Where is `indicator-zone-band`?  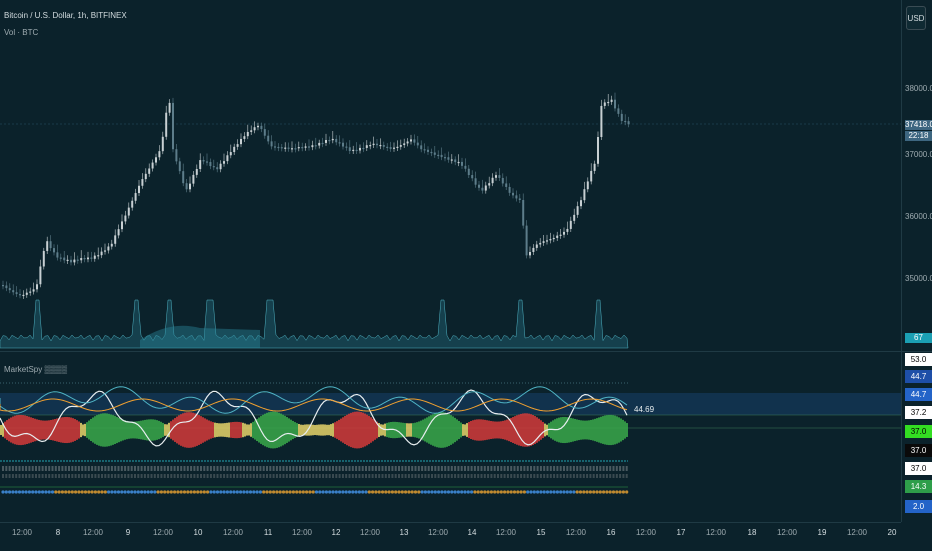 indicator-zone-band is located at coordinates (450, 404).